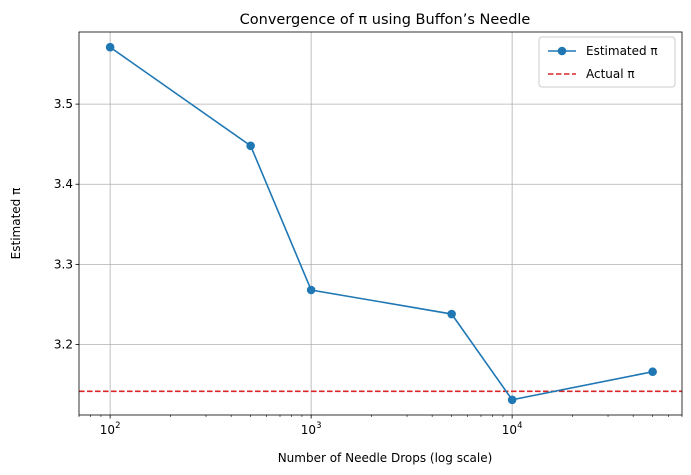 Image resolution: width=691 pixels, height=475 pixels. What do you see at coordinates (562, 51) in the screenshot?
I see `legend-marker-dot-estimated` at bounding box center [562, 51].